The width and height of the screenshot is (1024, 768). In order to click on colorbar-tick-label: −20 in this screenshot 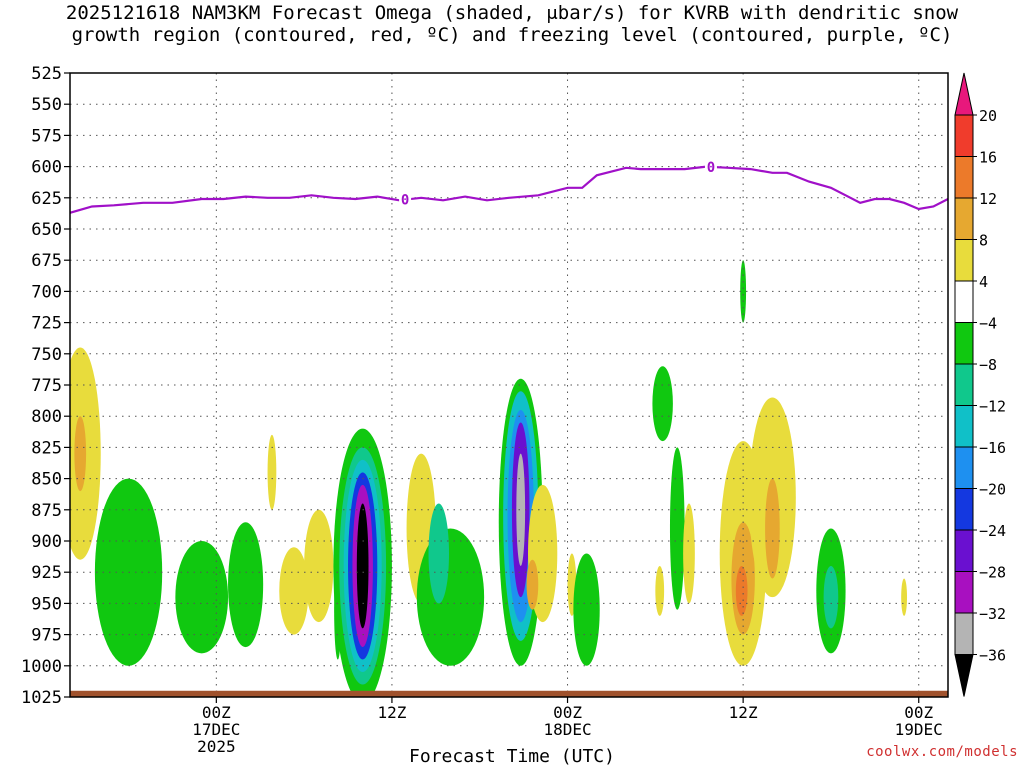, I will do `click(992, 490)`.